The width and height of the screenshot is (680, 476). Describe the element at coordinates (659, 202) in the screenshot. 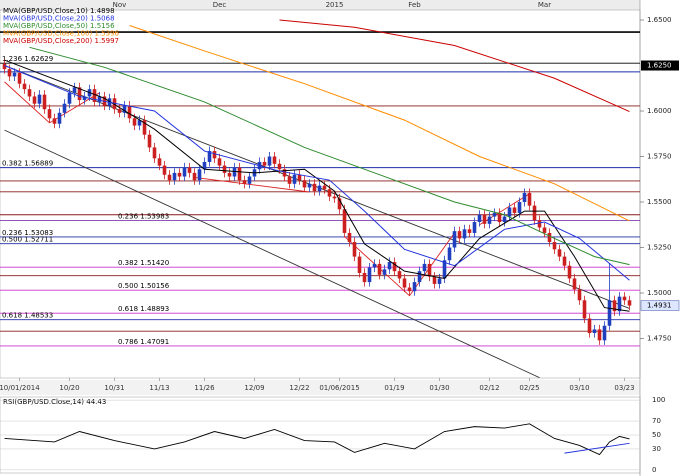

I see `y-tick-label: 1.5500` at that location.